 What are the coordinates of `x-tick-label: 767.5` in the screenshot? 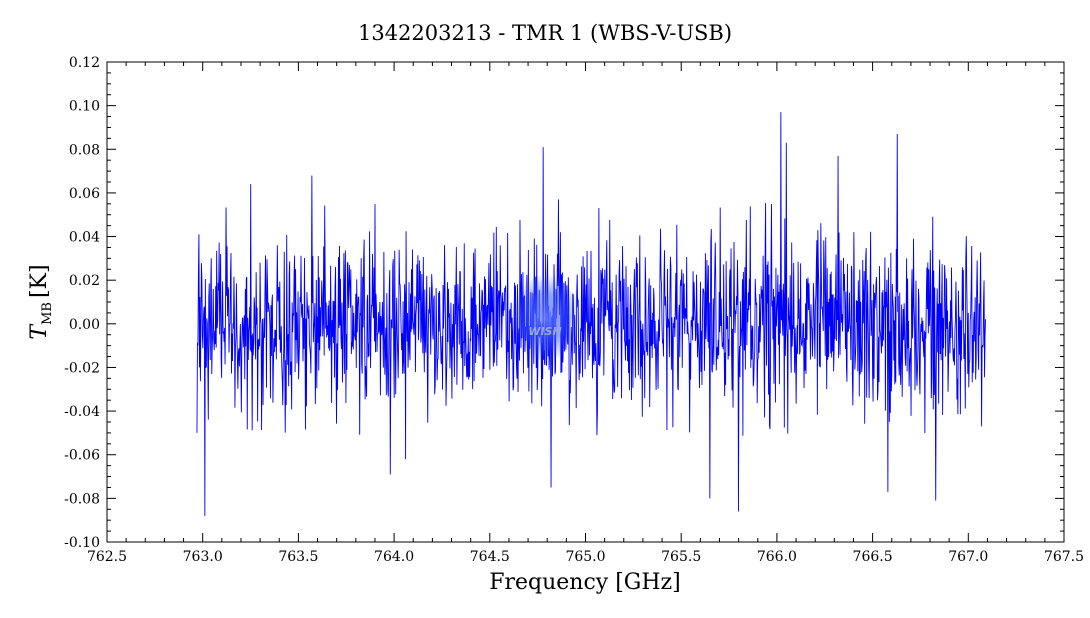 It's located at (1064, 557).